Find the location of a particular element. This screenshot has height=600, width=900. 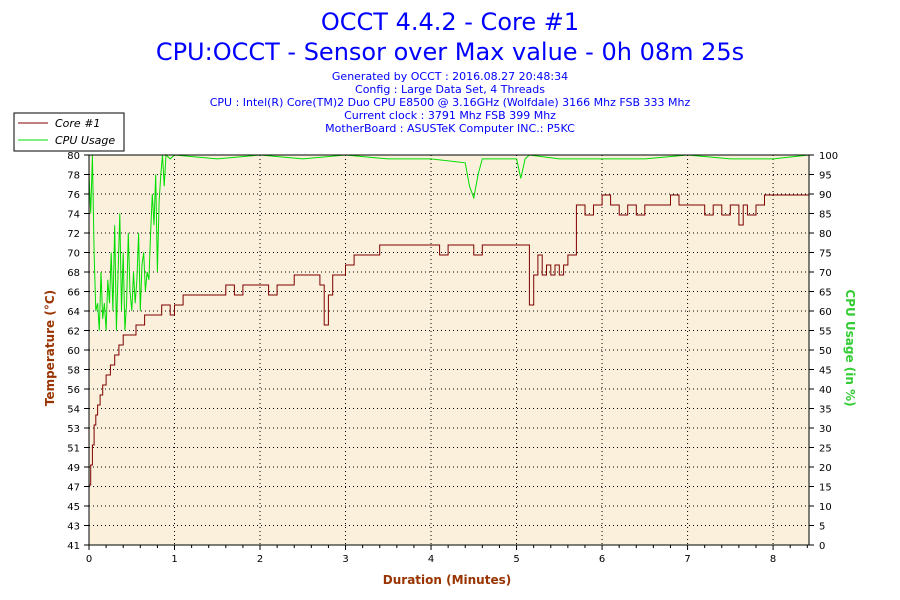

y2-tick-label: 0 is located at coordinates (822, 546).